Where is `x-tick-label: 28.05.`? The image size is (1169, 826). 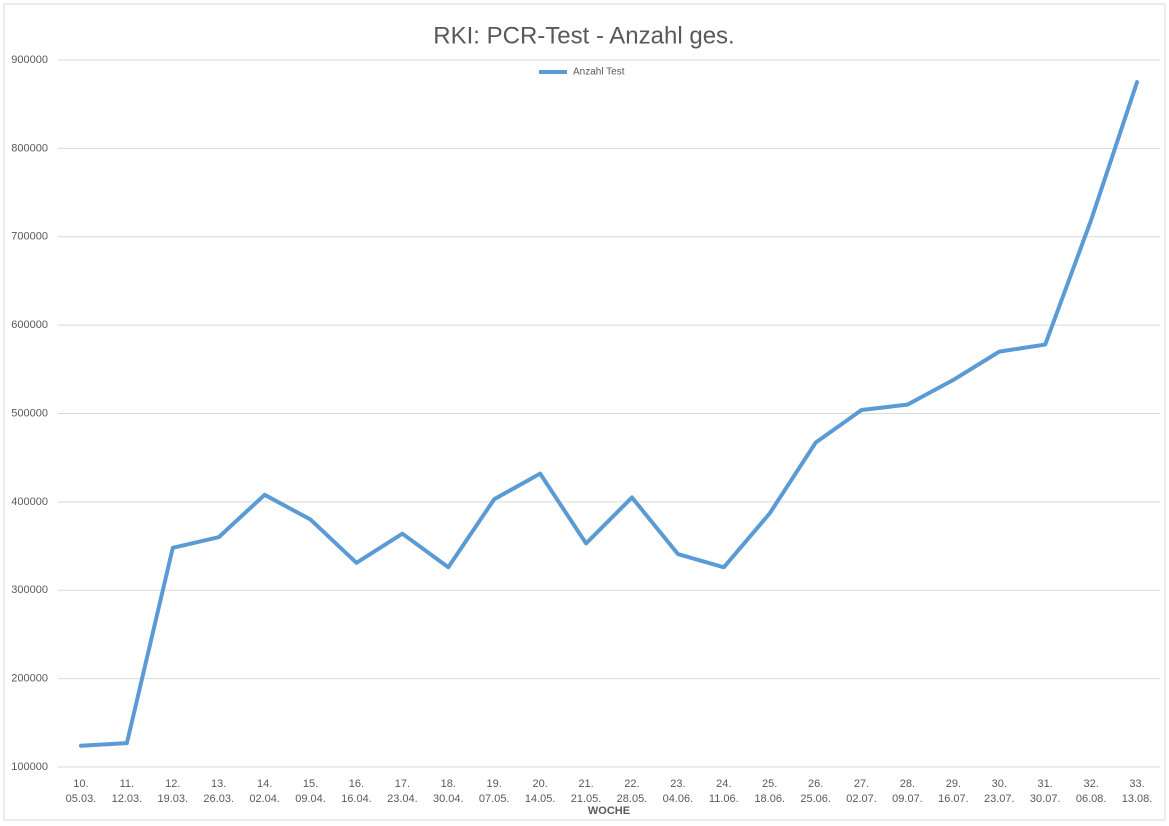 x-tick-label: 28.05. is located at coordinates (632, 799).